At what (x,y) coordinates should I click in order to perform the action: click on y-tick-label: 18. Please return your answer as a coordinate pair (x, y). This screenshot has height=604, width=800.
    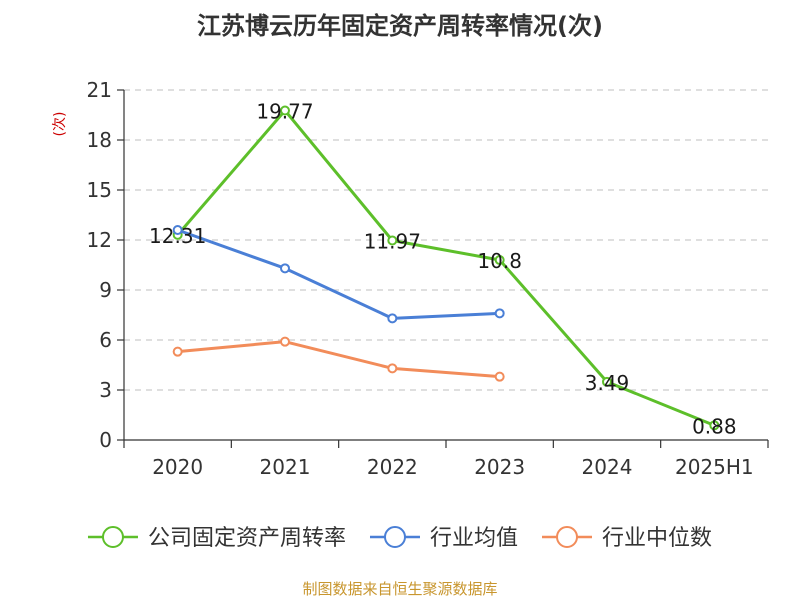
    Looking at the image, I should click on (99, 140).